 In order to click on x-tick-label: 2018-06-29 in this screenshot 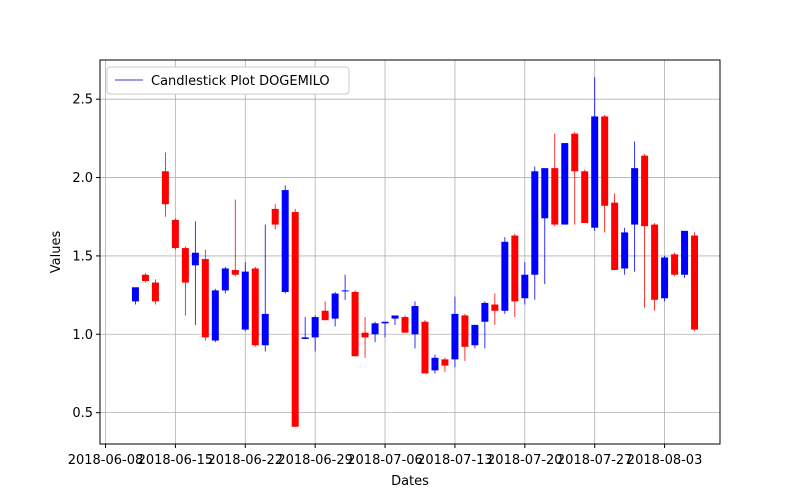, I will do `click(315, 460)`.